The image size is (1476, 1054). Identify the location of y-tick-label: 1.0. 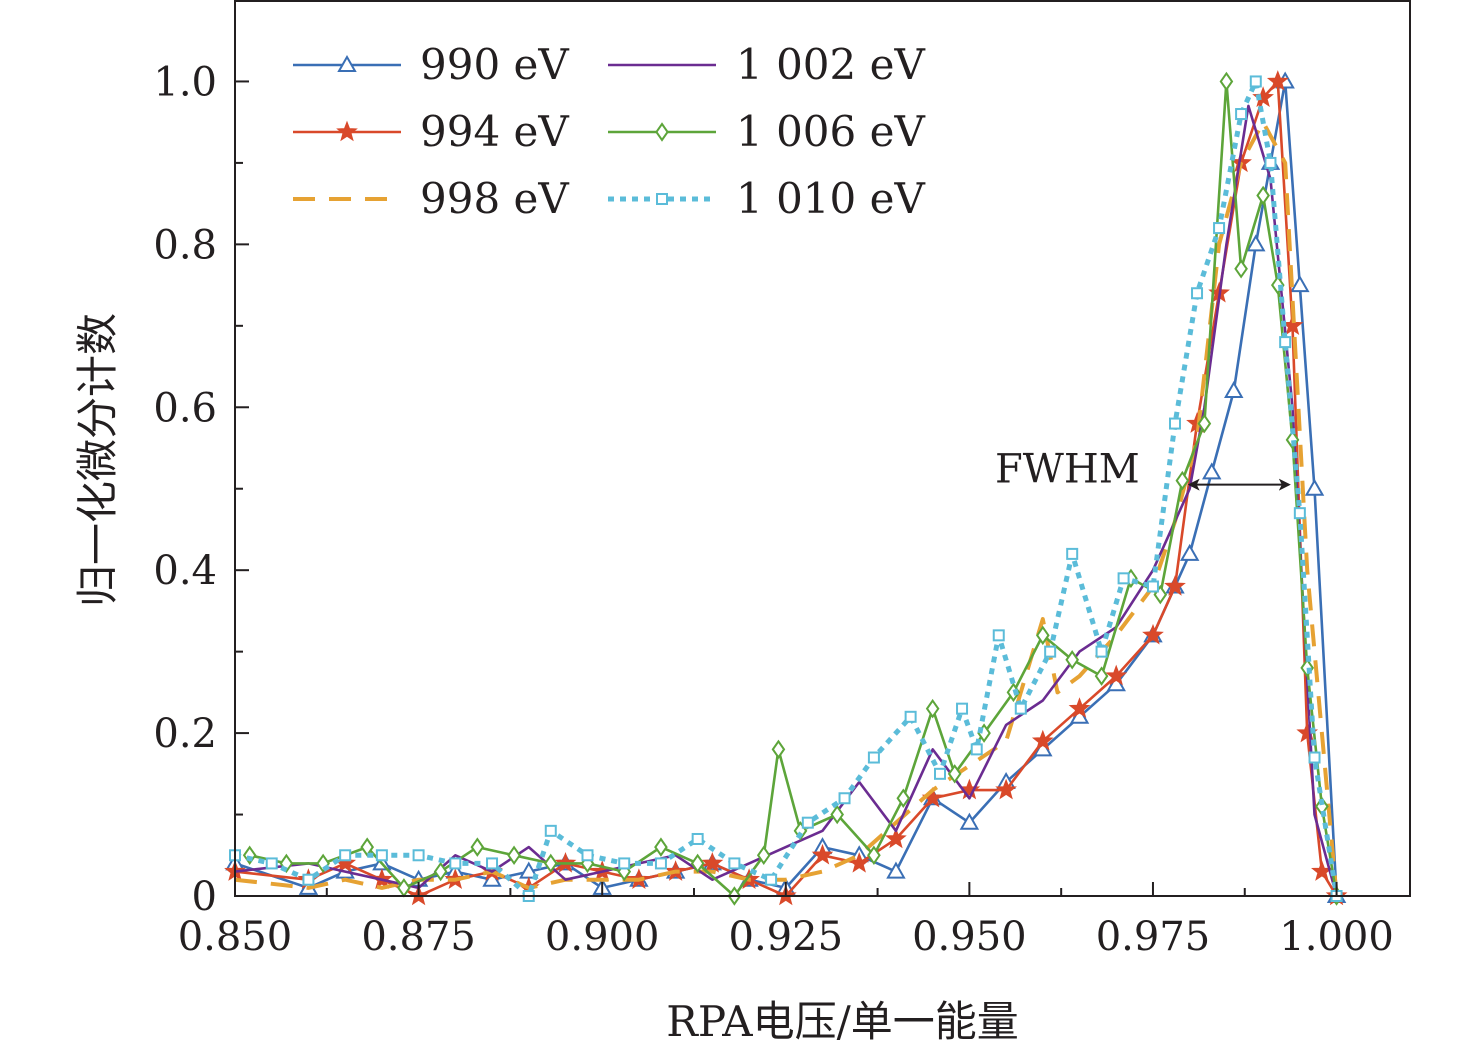
(185, 82).